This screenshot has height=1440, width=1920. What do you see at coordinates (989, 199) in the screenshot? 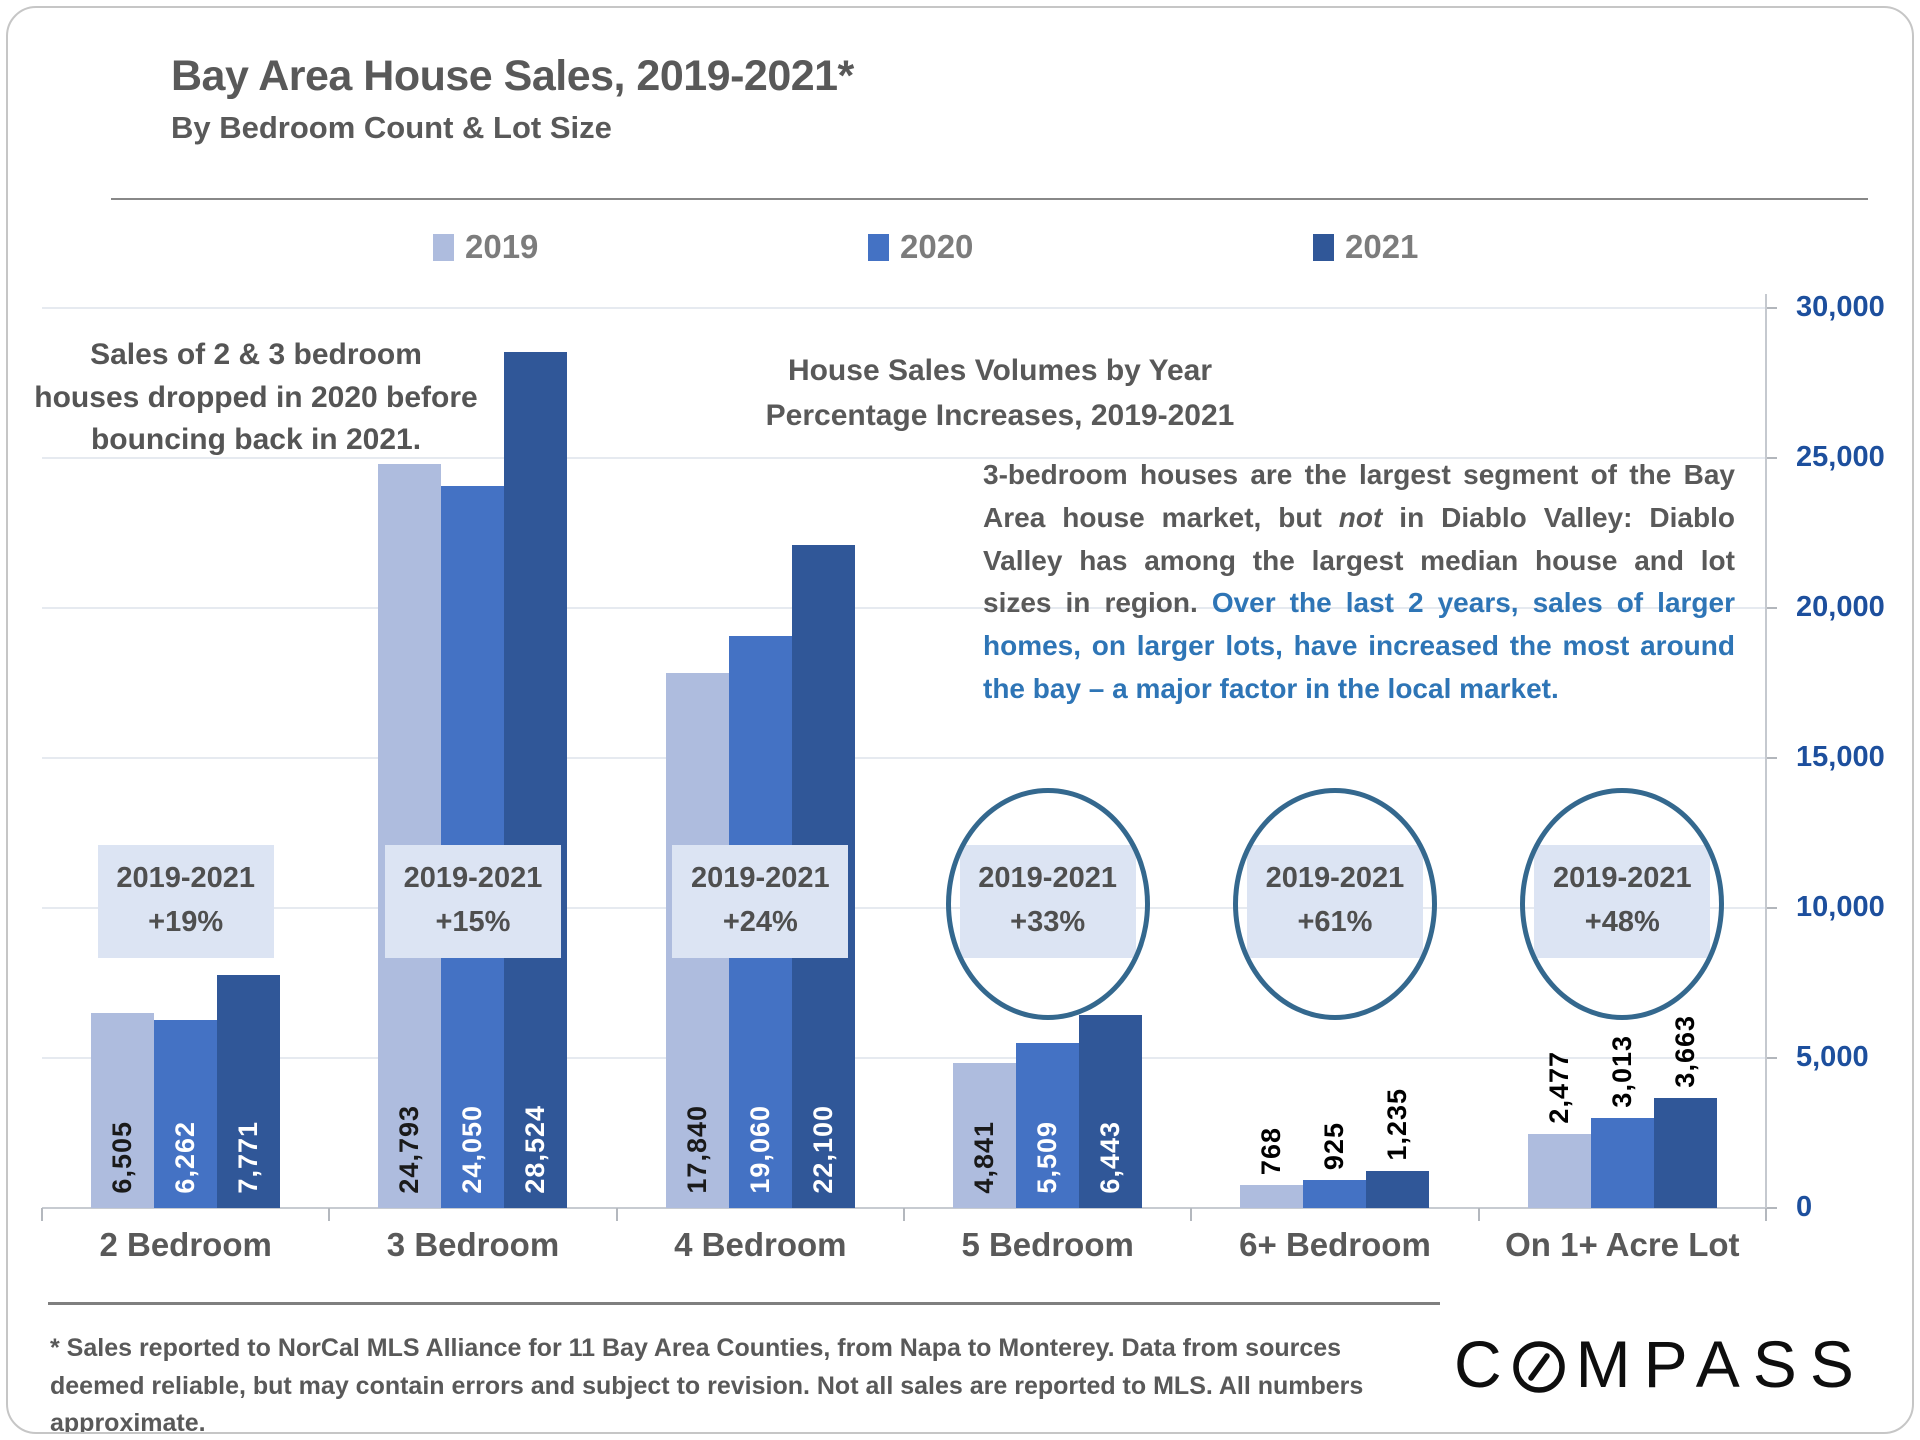
I see `title-divider` at bounding box center [989, 199].